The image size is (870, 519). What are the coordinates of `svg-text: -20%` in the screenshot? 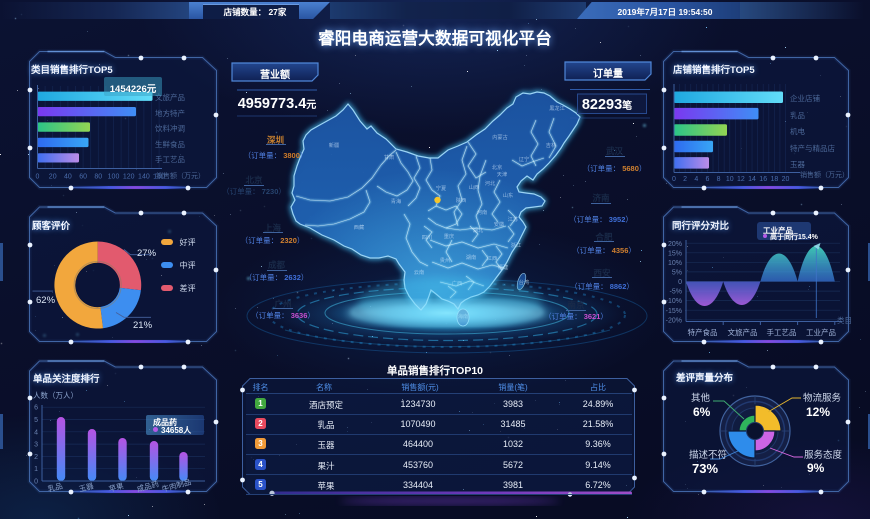 It's located at (674, 320).